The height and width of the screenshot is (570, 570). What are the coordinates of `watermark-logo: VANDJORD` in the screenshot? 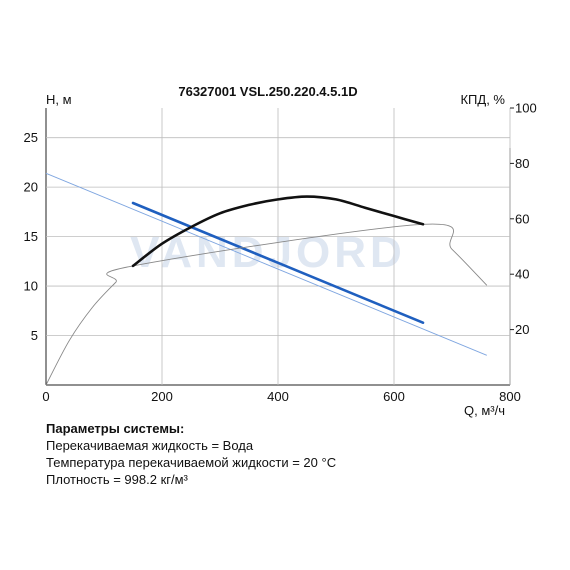 It's located at (268, 252).